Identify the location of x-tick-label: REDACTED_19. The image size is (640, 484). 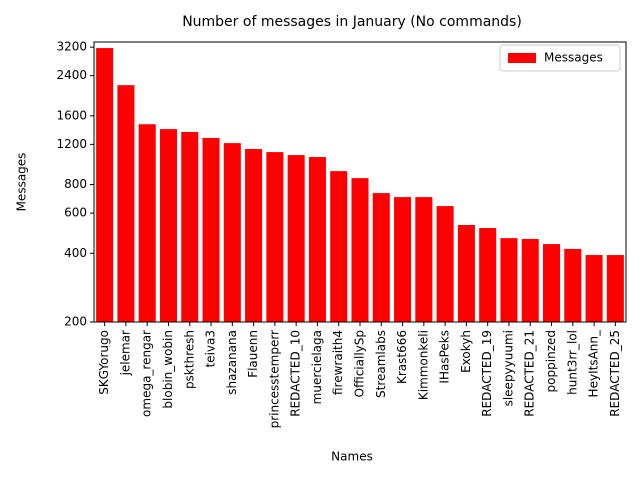
(487, 373).